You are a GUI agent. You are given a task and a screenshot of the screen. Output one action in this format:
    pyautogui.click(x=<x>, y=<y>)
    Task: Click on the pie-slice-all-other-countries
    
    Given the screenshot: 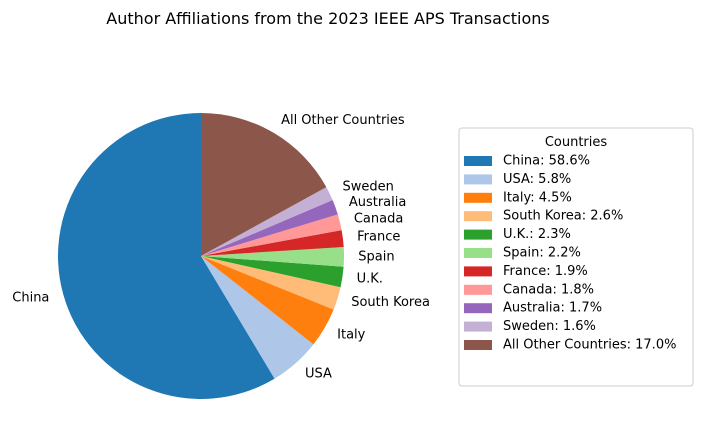 What is the action you would take?
    pyautogui.click(x=264, y=184)
    